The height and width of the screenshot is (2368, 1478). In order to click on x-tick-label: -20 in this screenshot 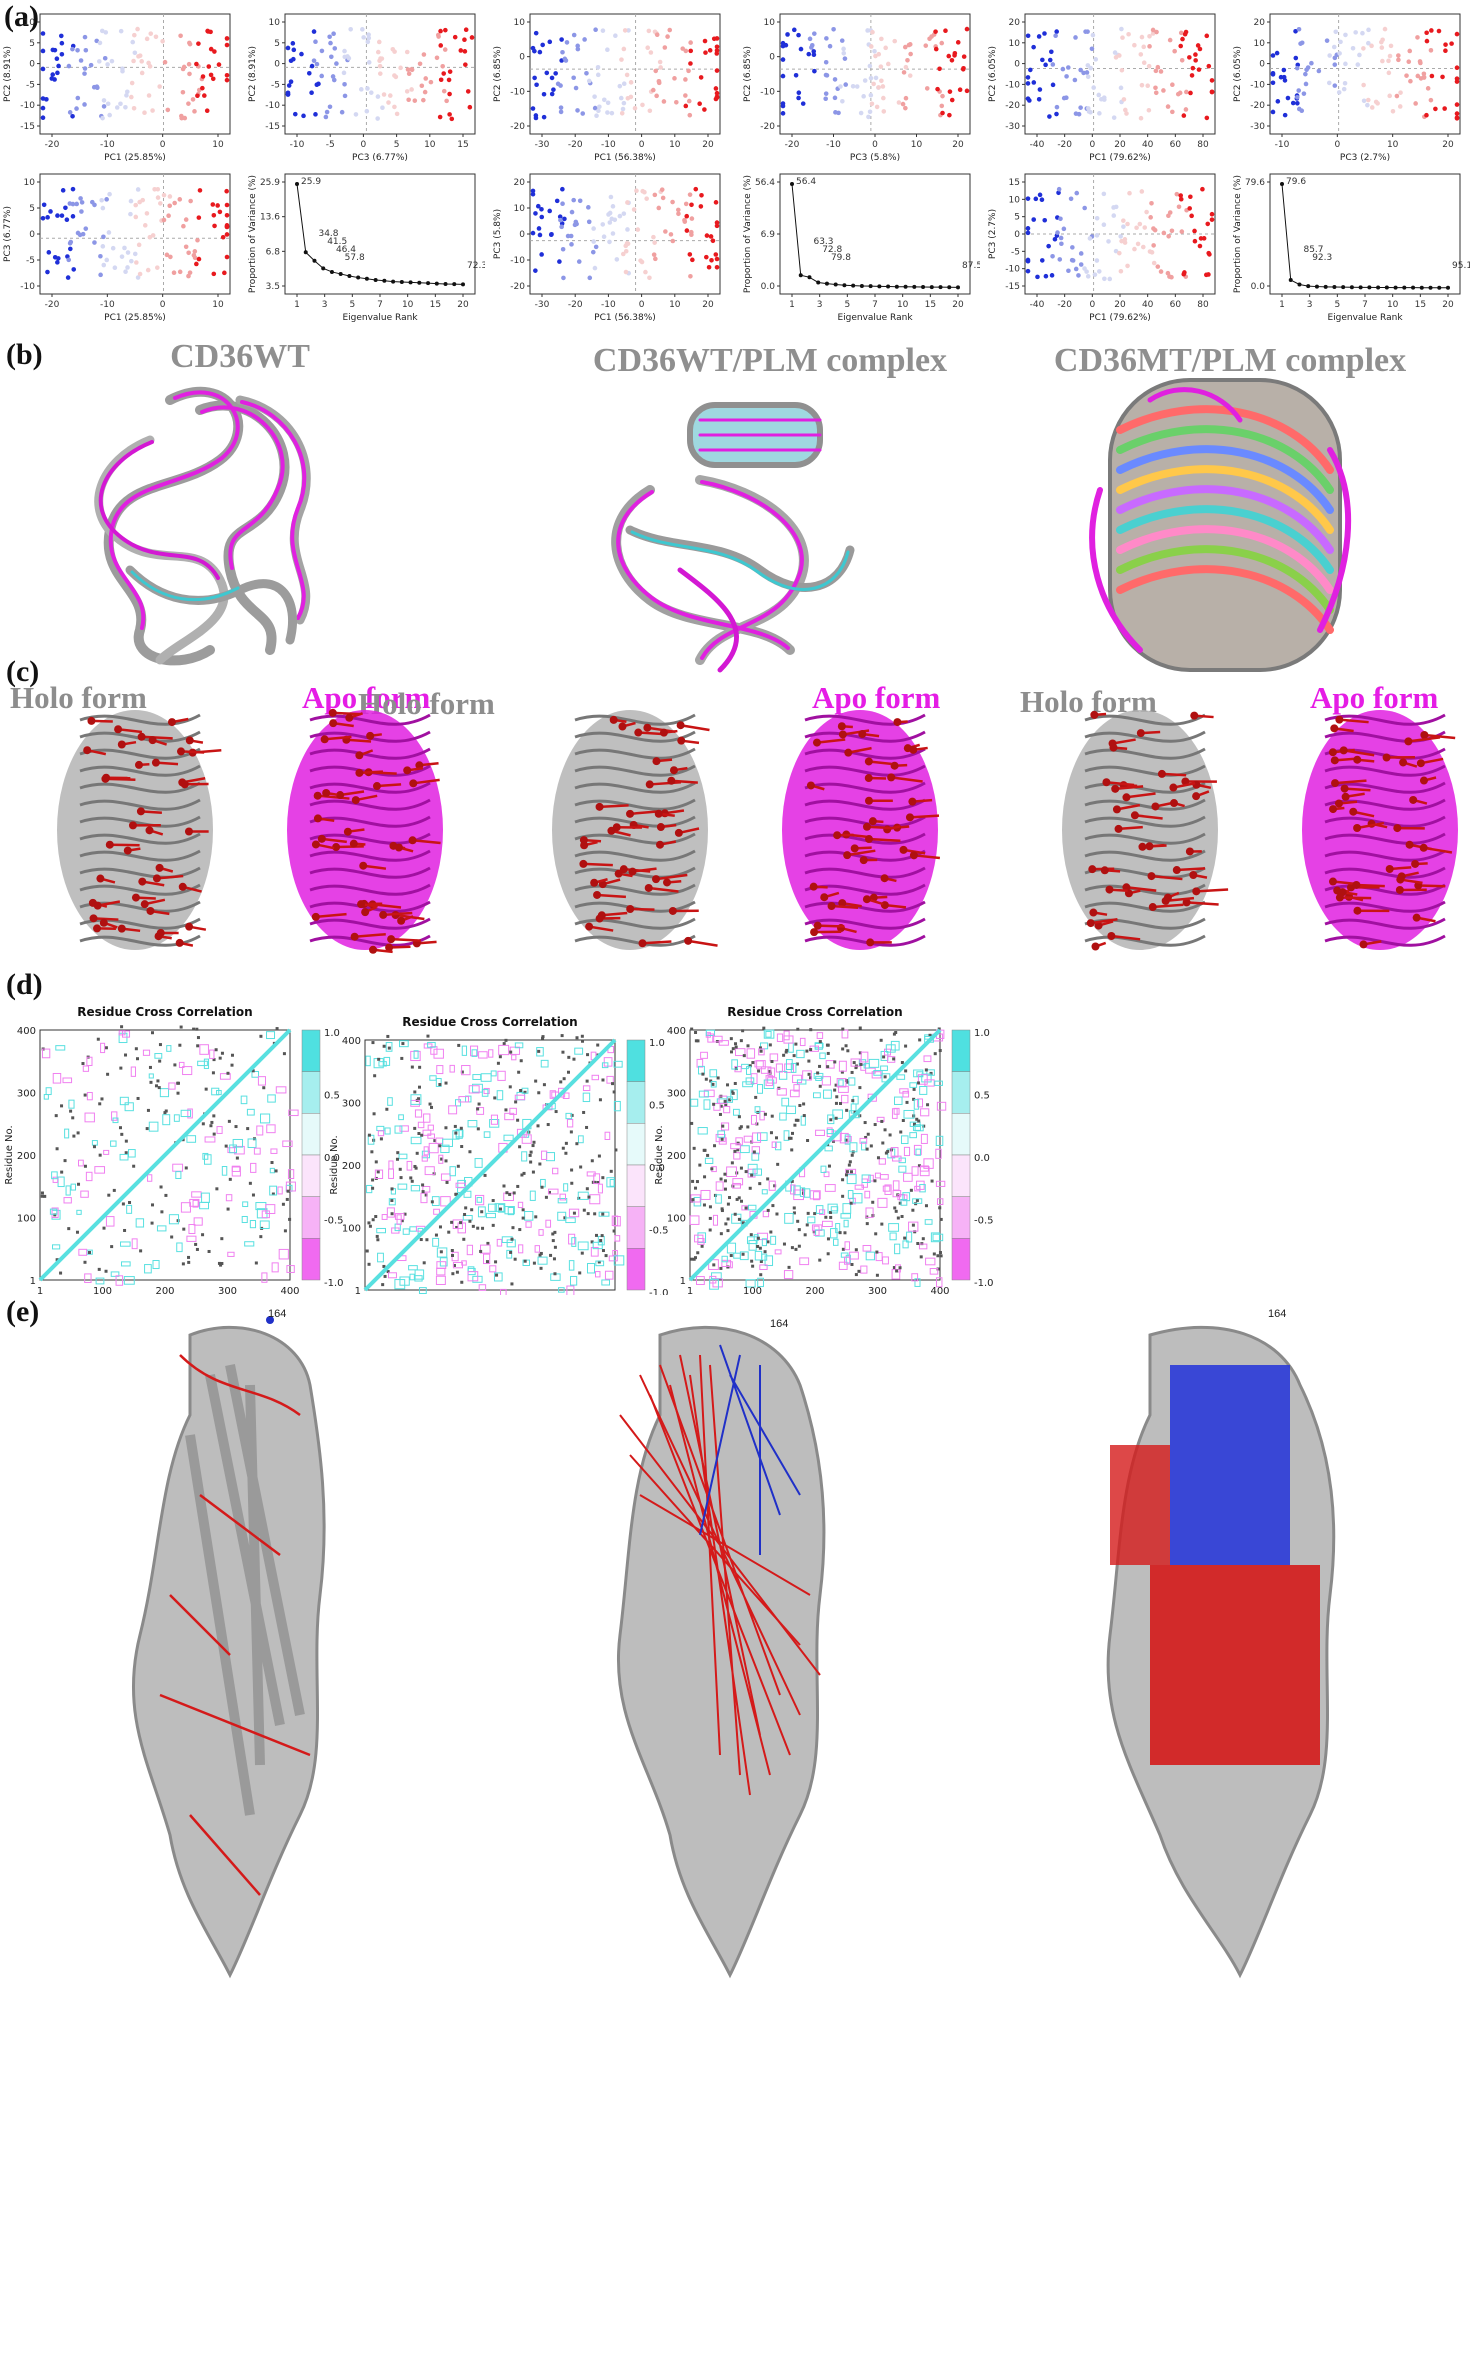, I will do `click(1064, 145)`.